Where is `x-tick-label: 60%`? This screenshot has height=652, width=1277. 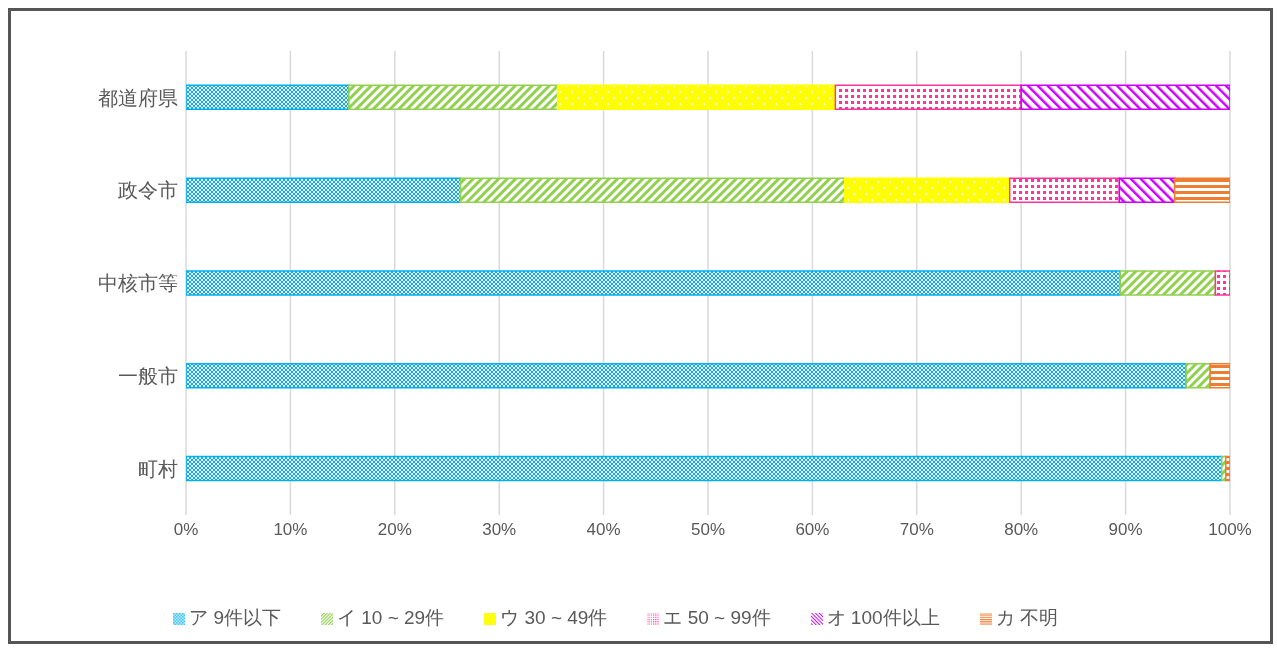
x-tick-label: 60% is located at coordinates (812, 530).